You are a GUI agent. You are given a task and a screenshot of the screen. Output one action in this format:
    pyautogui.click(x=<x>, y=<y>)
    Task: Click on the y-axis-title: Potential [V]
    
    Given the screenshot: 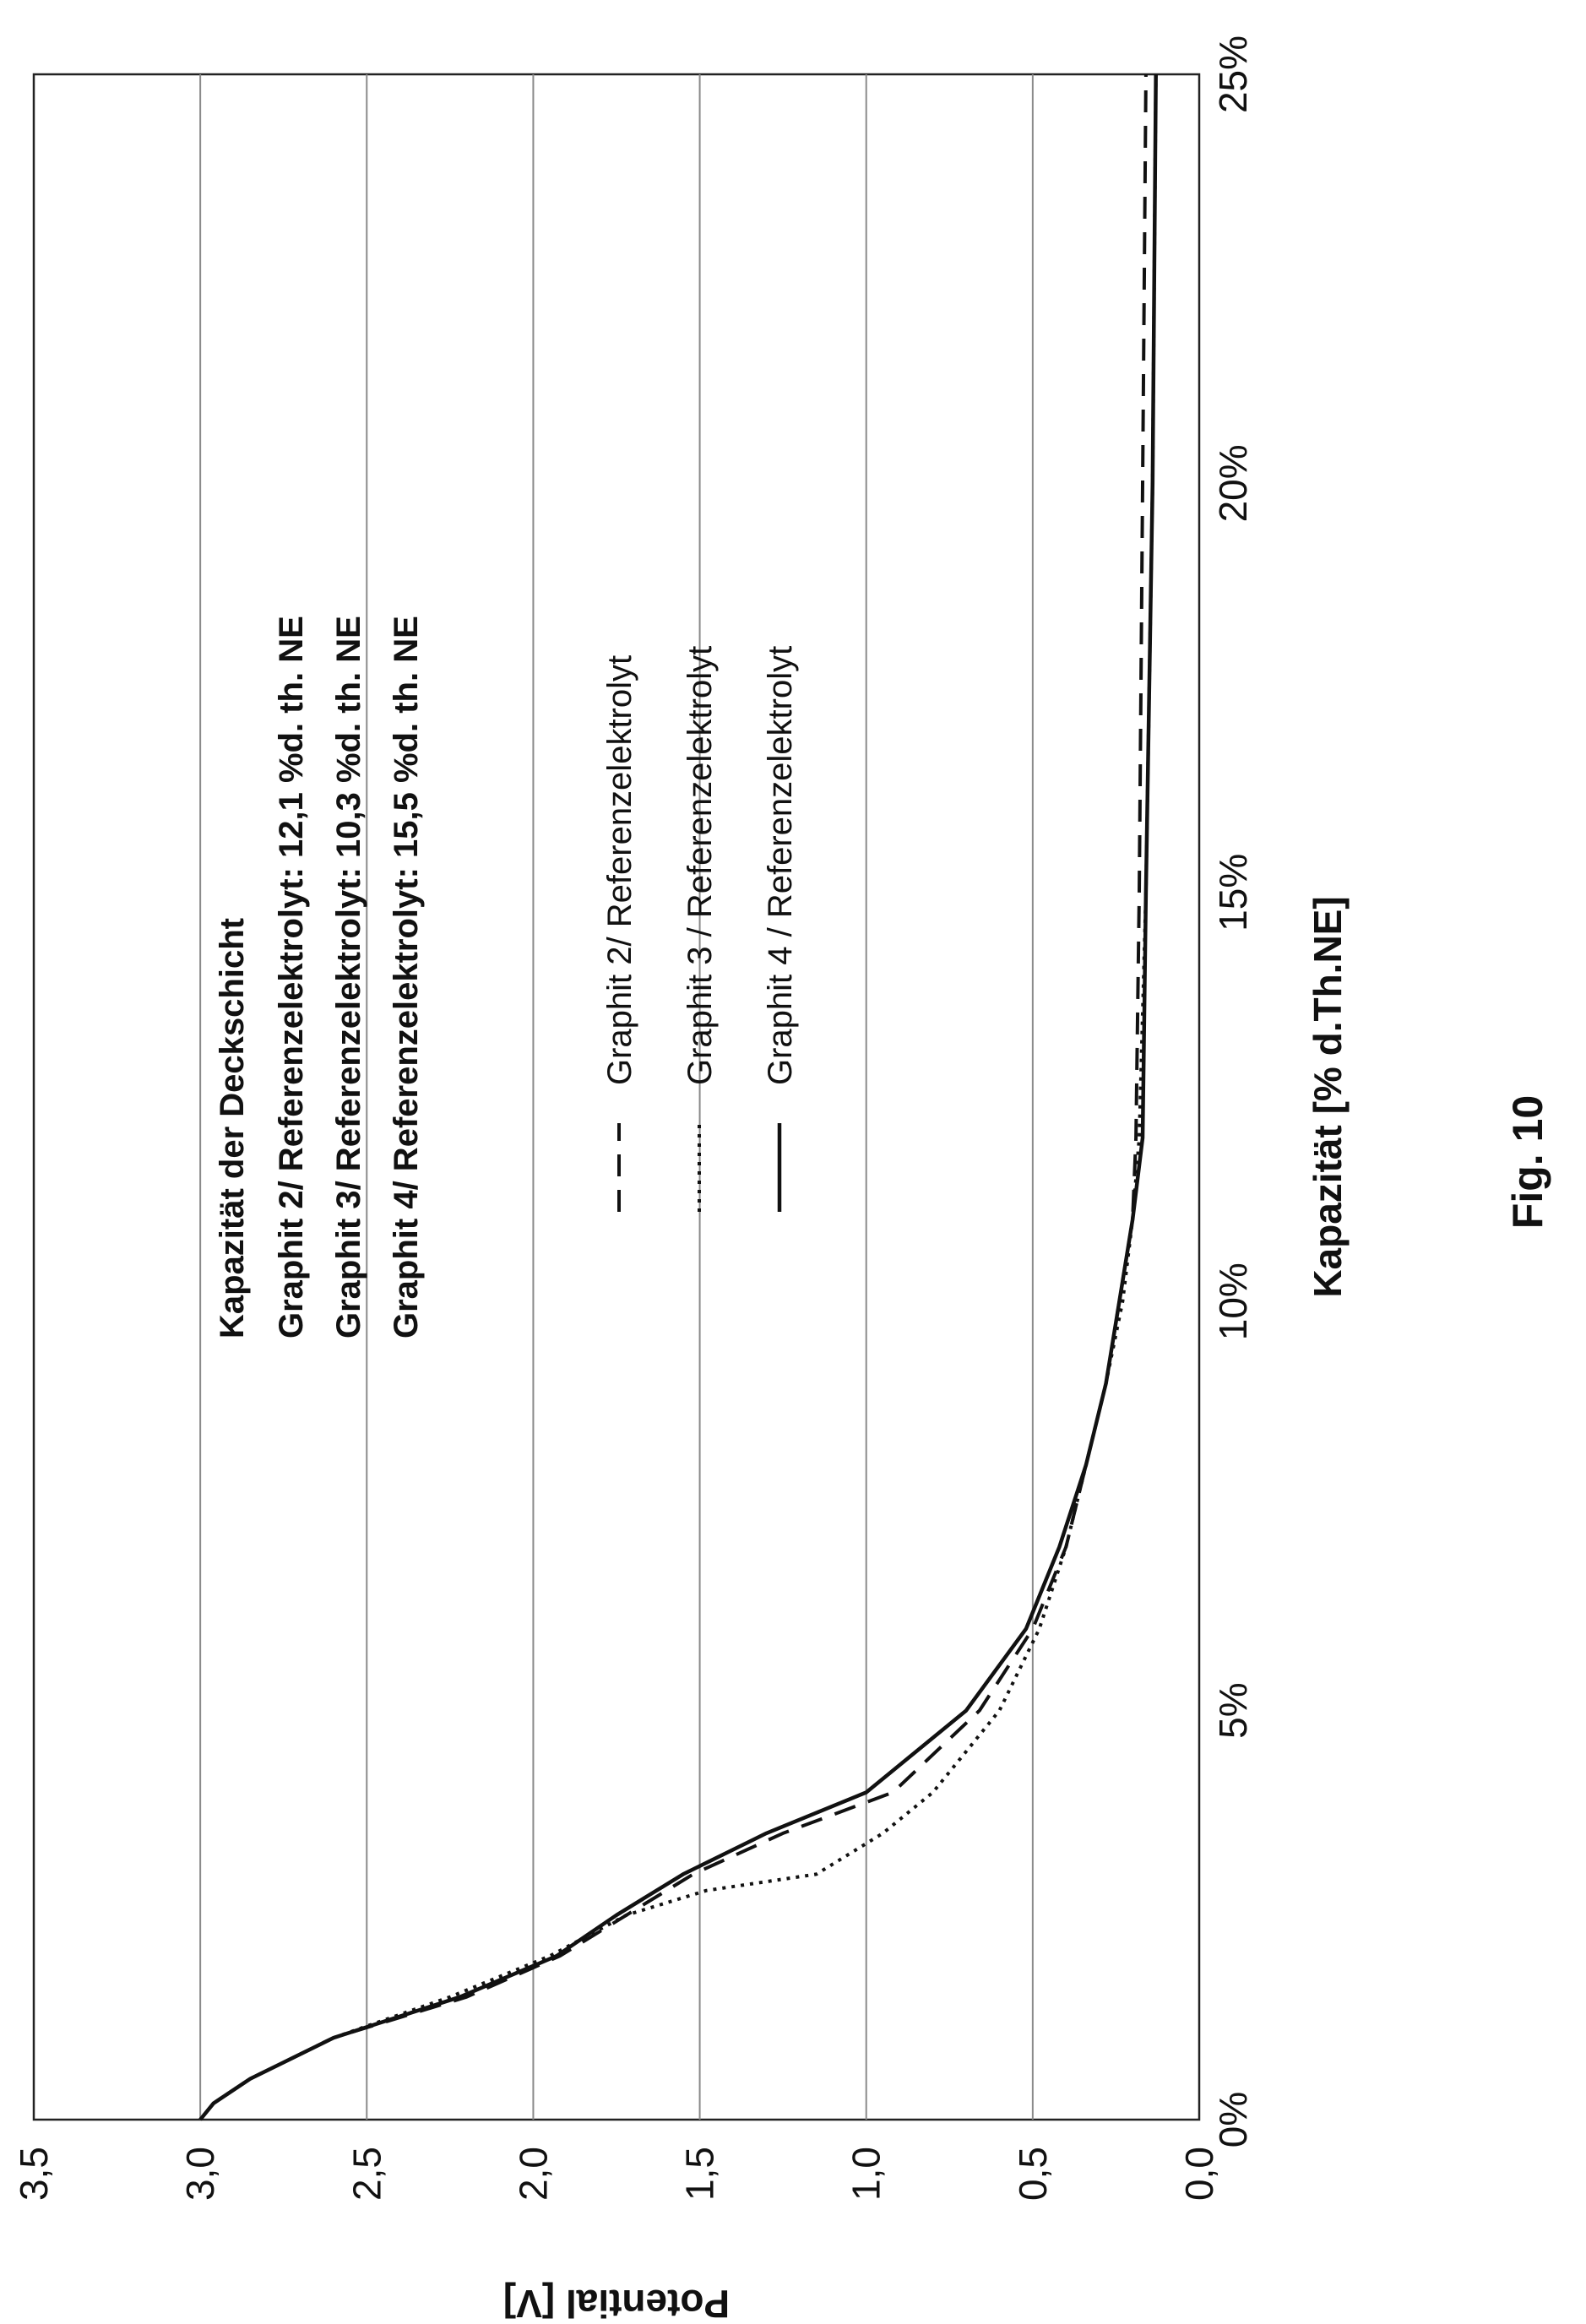 What is the action you would take?
    pyautogui.click(x=616, y=2303)
    